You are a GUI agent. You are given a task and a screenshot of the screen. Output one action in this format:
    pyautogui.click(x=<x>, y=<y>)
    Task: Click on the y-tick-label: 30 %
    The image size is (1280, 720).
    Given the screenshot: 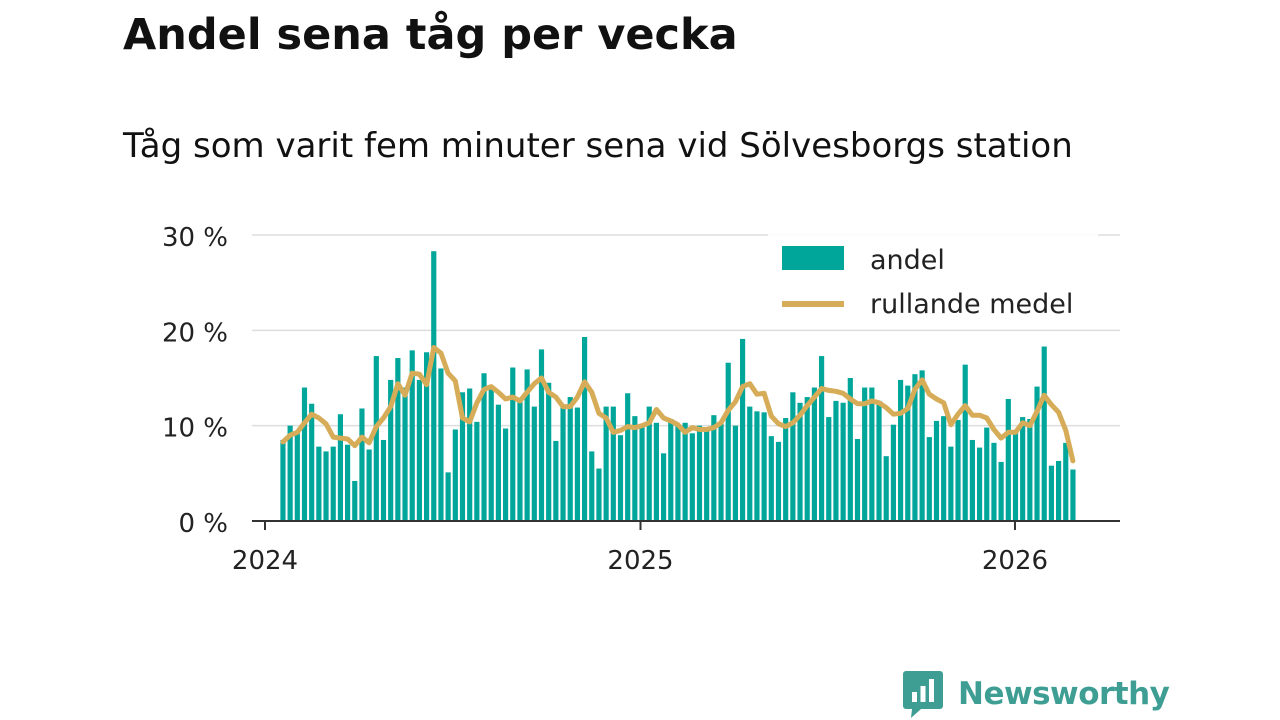 What is the action you would take?
    pyautogui.click(x=195, y=238)
    